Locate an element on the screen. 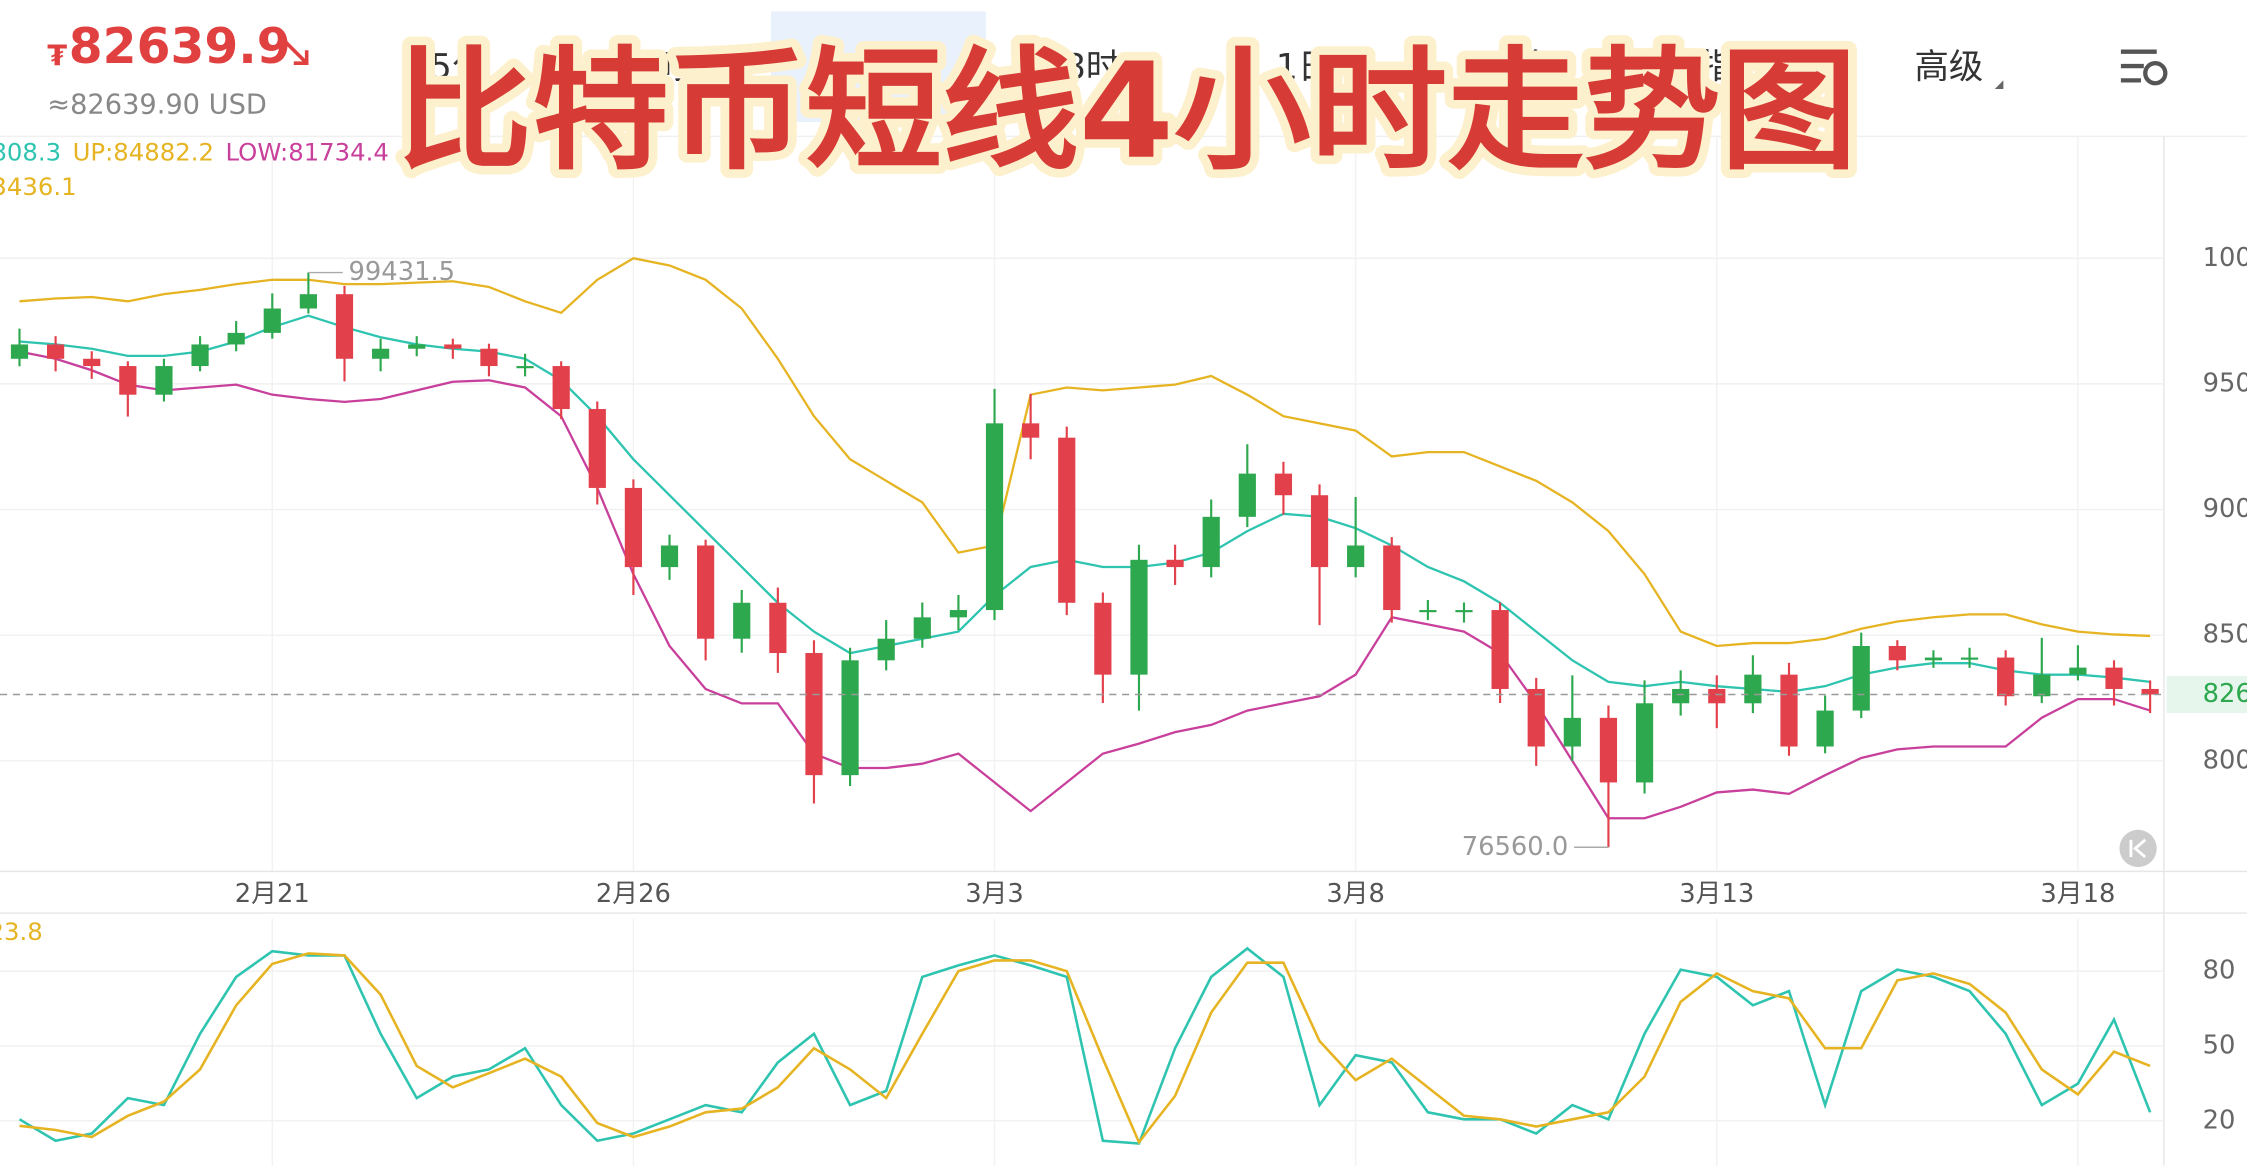 Image resolution: width=2247 pixels, height=1170 pixels. extreme-label: 99431.5 is located at coordinates (402, 272).